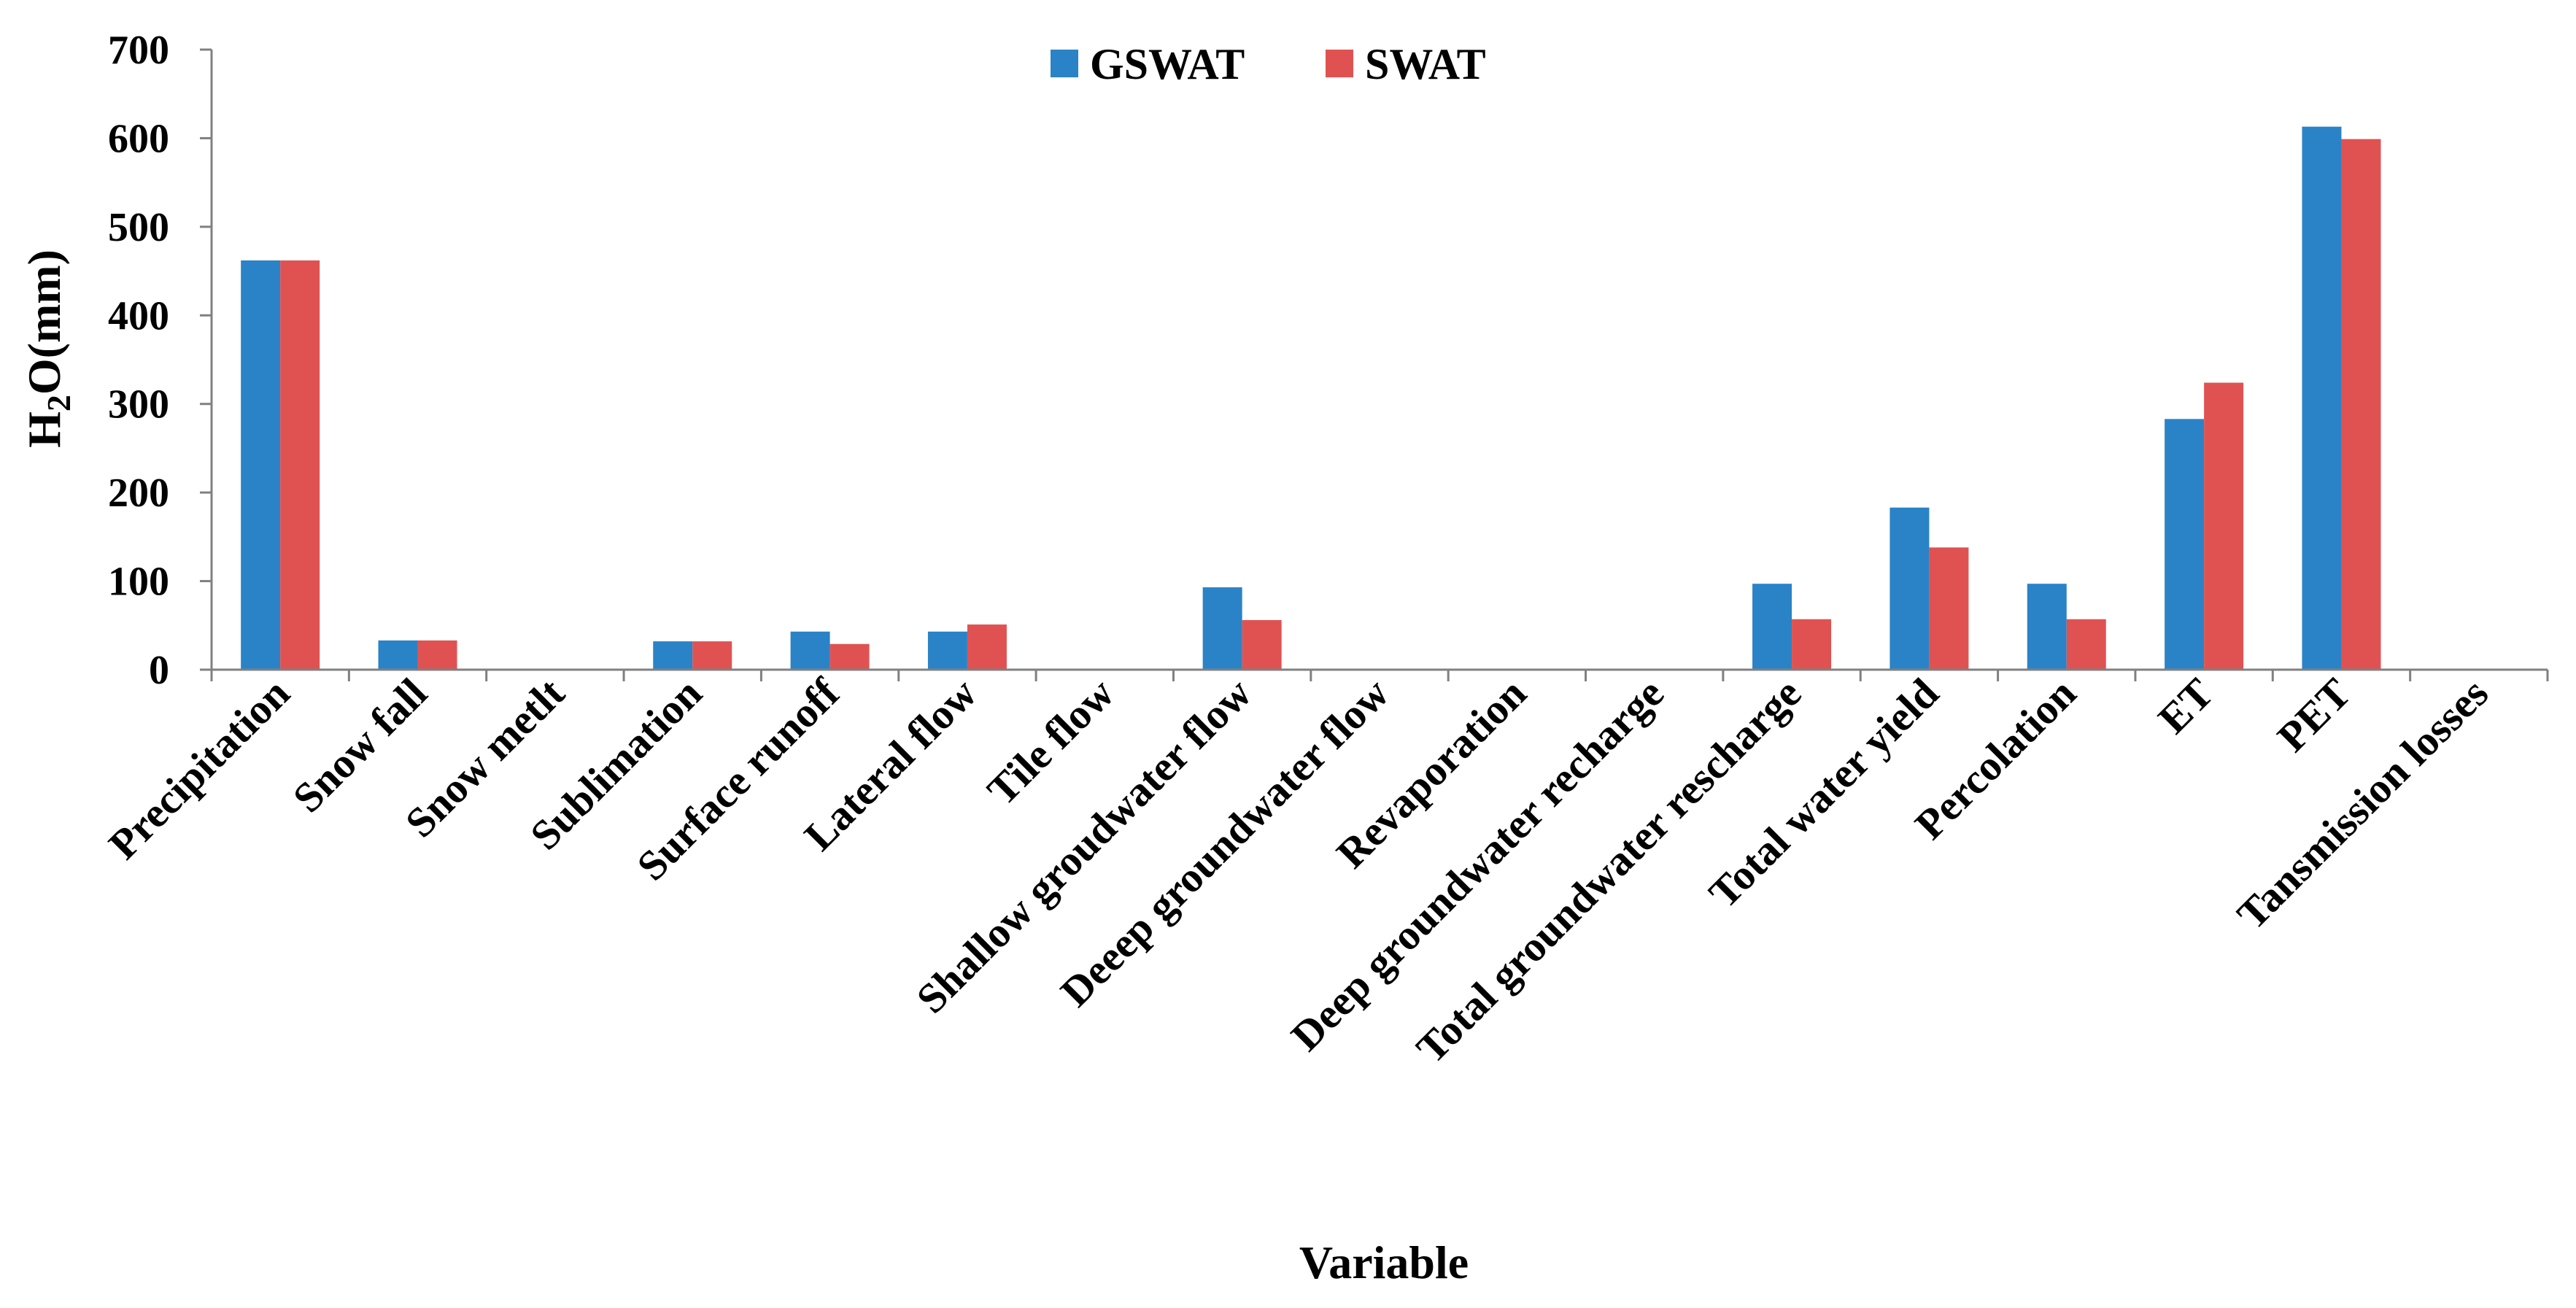 Image resolution: width=2576 pixels, height=1308 pixels. Describe the element at coordinates (1812, 644) in the screenshot. I see `bar-swat-total-groundwater-rescharge` at that location.